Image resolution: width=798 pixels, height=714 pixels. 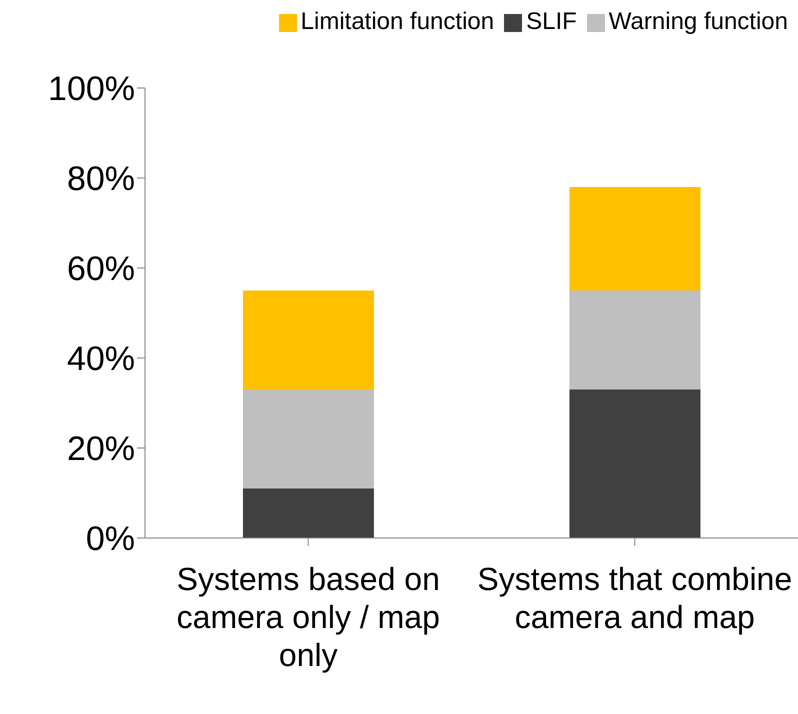 What do you see at coordinates (551, 21) in the screenshot?
I see `legend-label: SLIF` at bounding box center [551, 21].